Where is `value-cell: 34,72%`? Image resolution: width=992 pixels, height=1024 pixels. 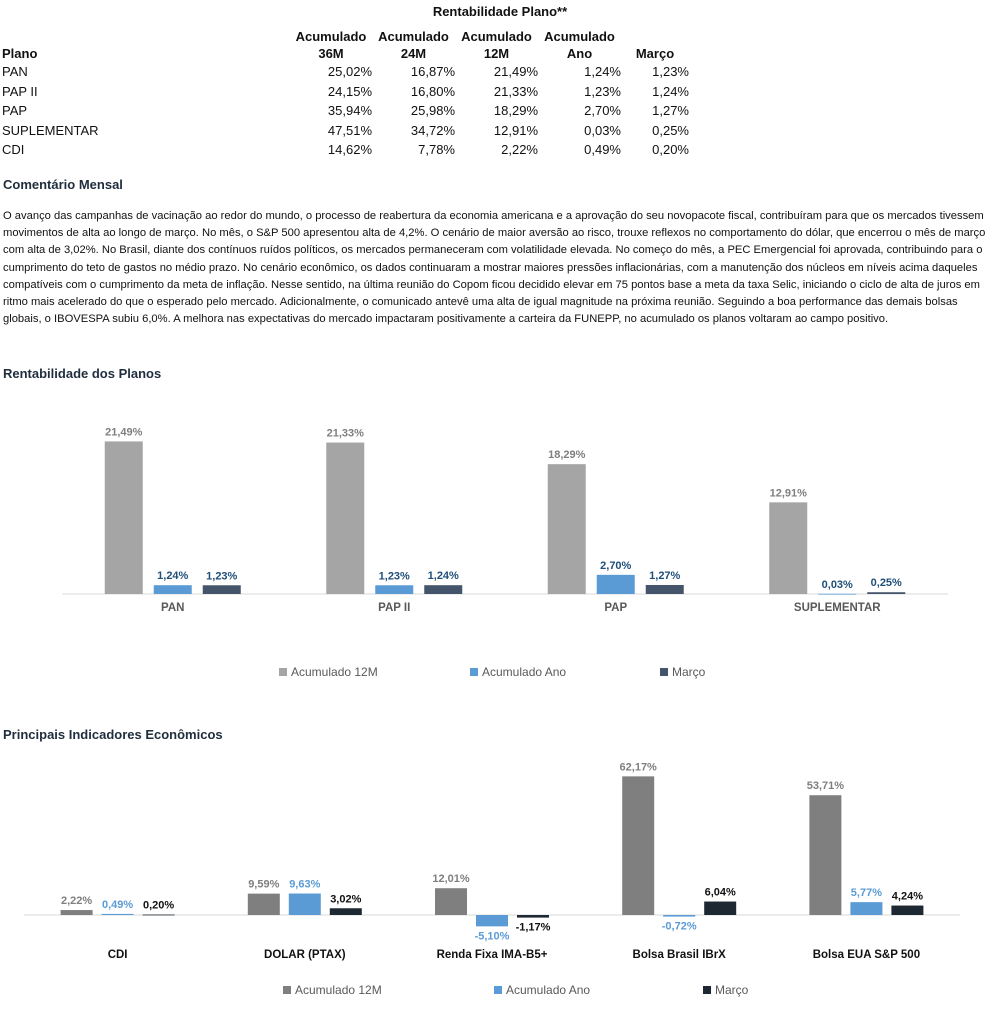
value-cell: 34,72% is located at coordinates (432, 130).